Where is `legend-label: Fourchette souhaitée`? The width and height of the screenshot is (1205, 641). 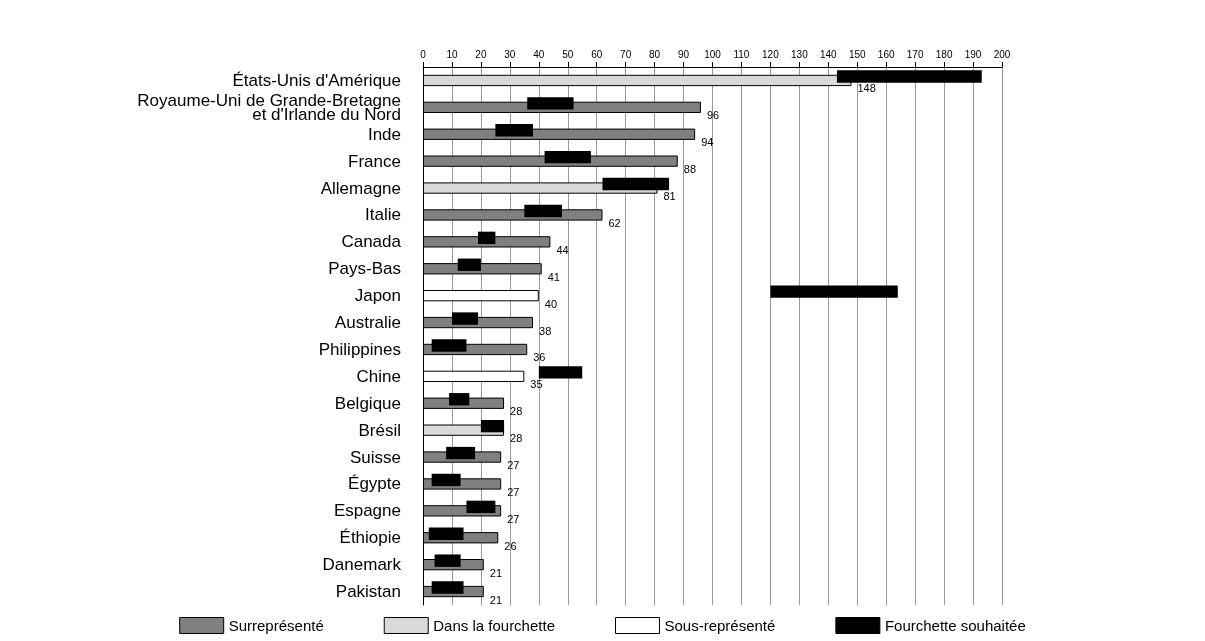 legend-label: Fourchette souhaitée is located at coordinates (955, 625).